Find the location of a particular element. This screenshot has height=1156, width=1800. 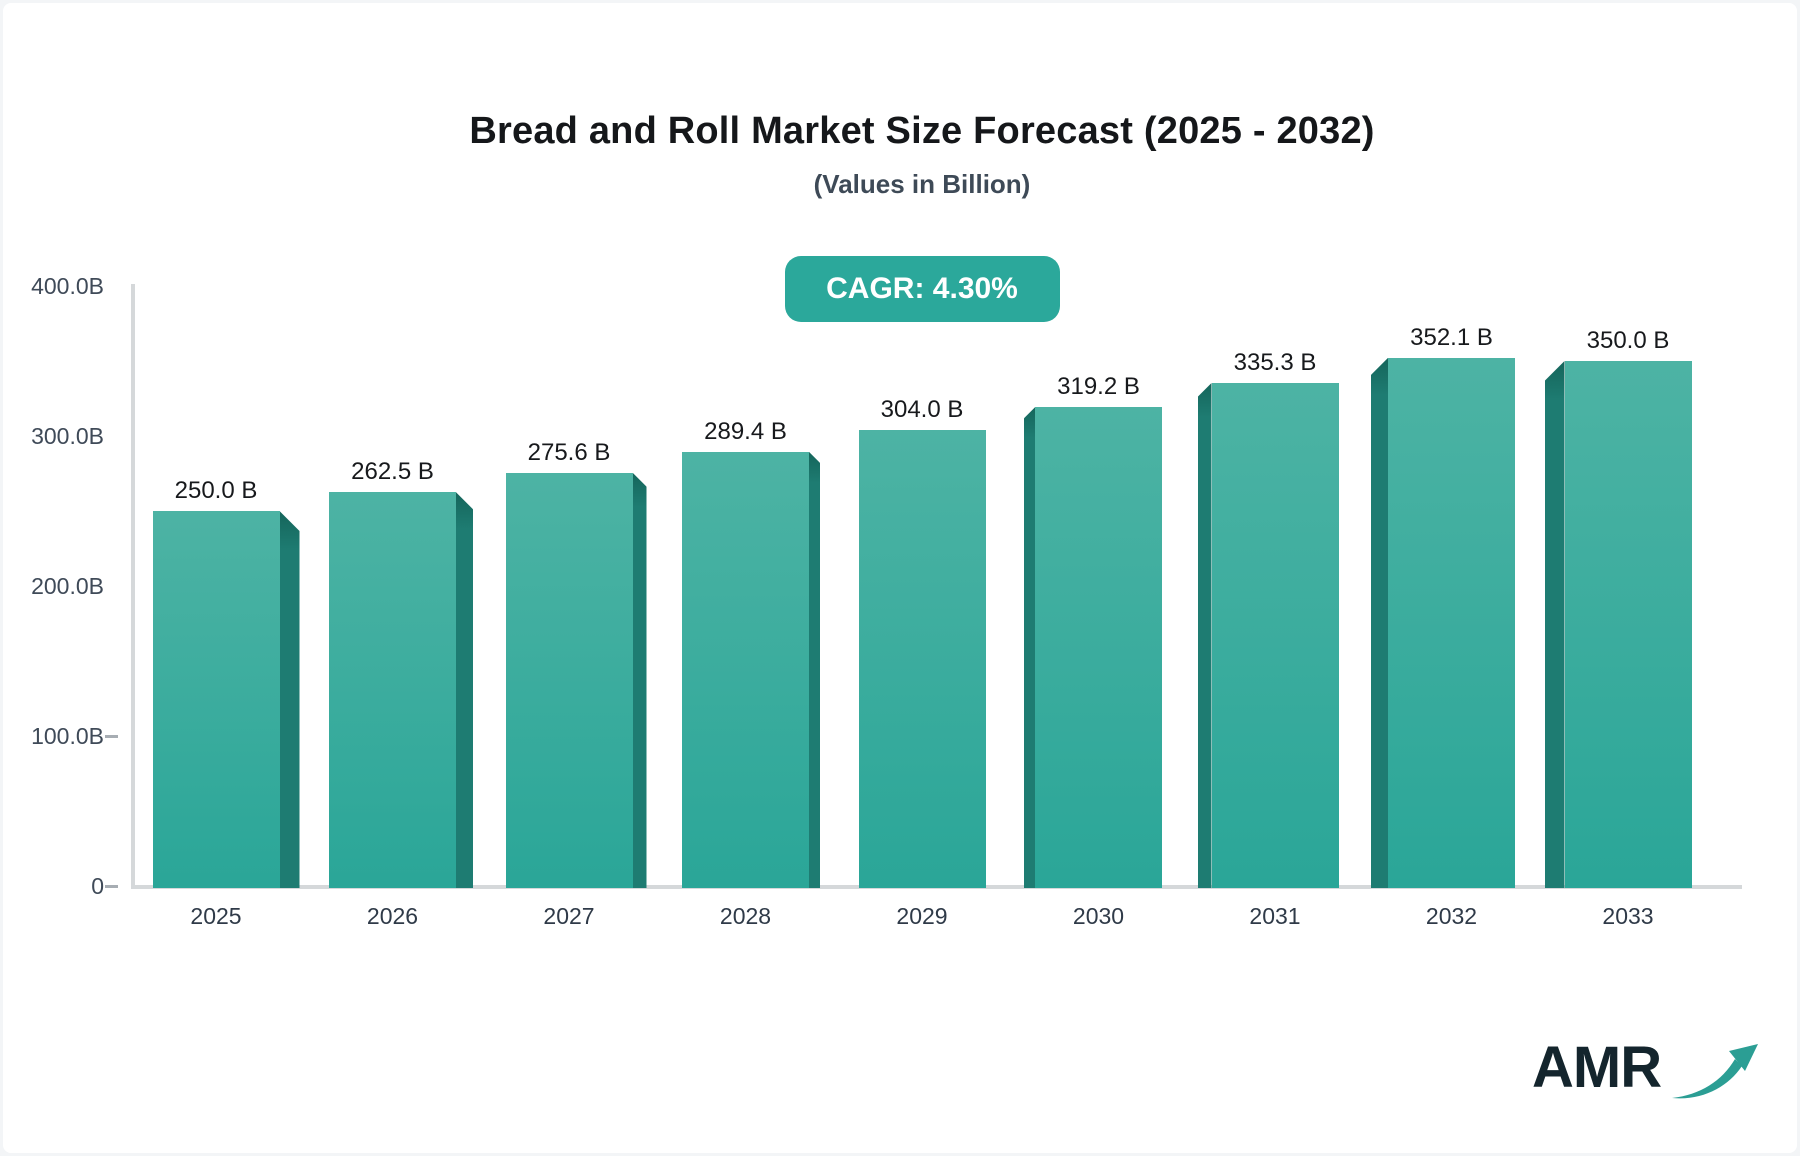

chart-subtitle: (Values in Billion) is located at coordinates (922, 184).